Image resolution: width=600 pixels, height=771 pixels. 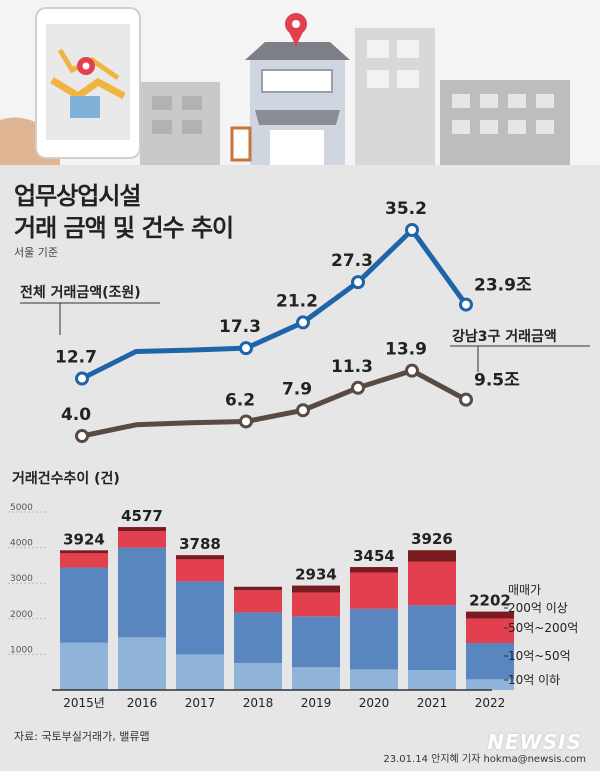 I want to click on bar-total-label: 2934, so click(x=316, y=575).